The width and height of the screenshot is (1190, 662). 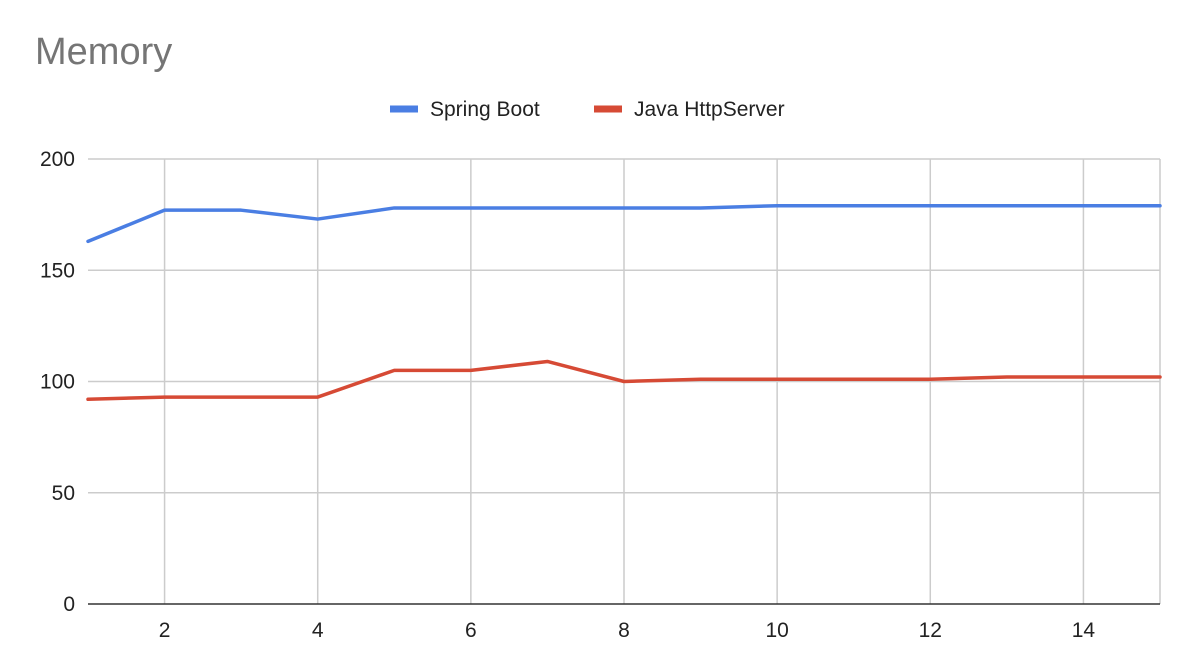 I want to click on legend-item-spring-boot: Spring Boot, so click(x=465, y=109).